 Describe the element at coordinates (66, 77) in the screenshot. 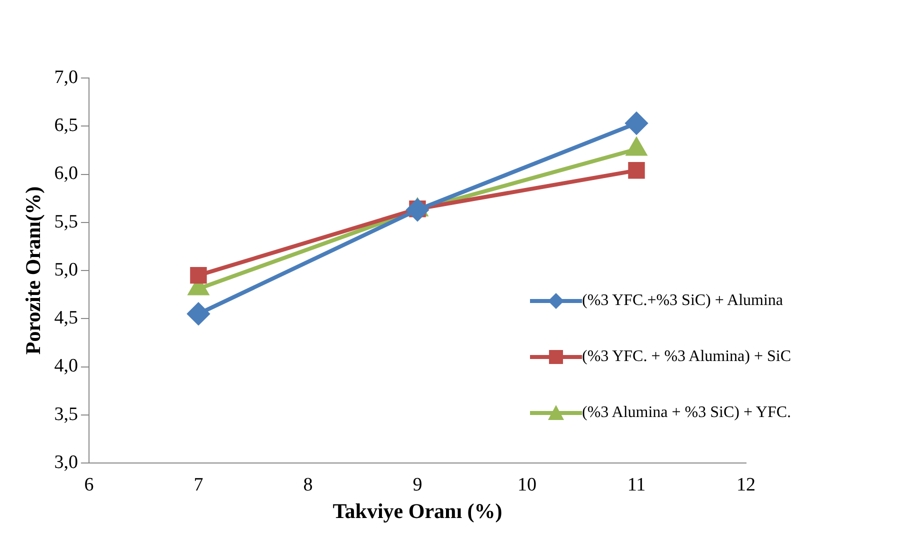

I see `y-tick-label: 7,0` at that location.